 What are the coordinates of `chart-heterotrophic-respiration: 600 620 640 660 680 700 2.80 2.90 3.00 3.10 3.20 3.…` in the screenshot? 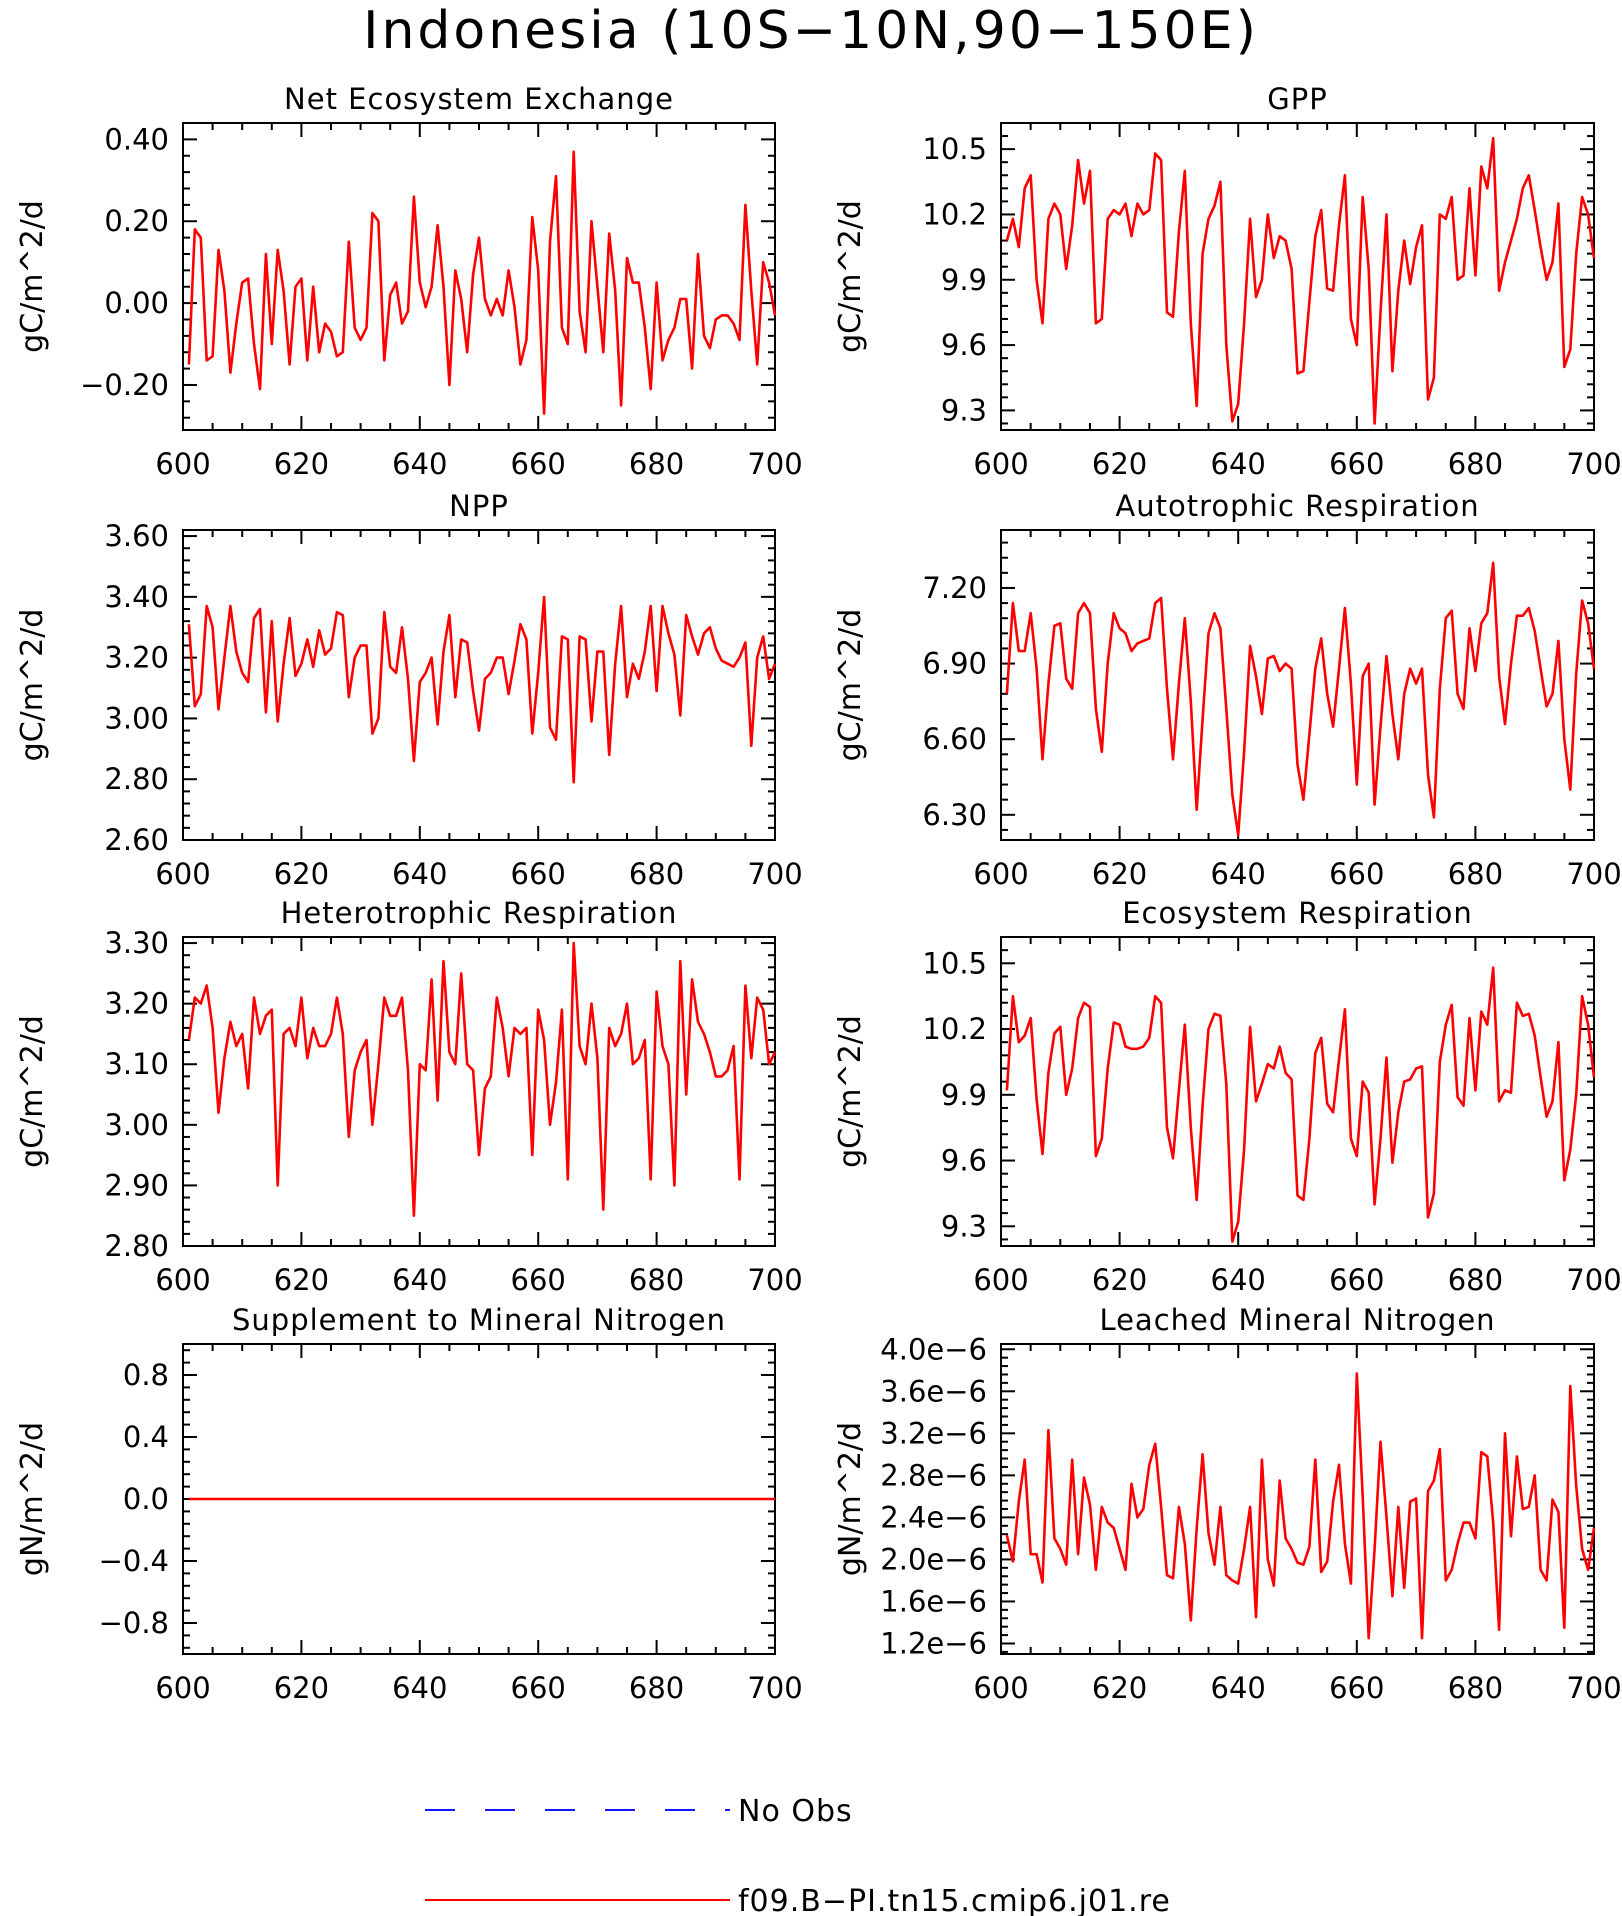 It's located at (409, 1096).